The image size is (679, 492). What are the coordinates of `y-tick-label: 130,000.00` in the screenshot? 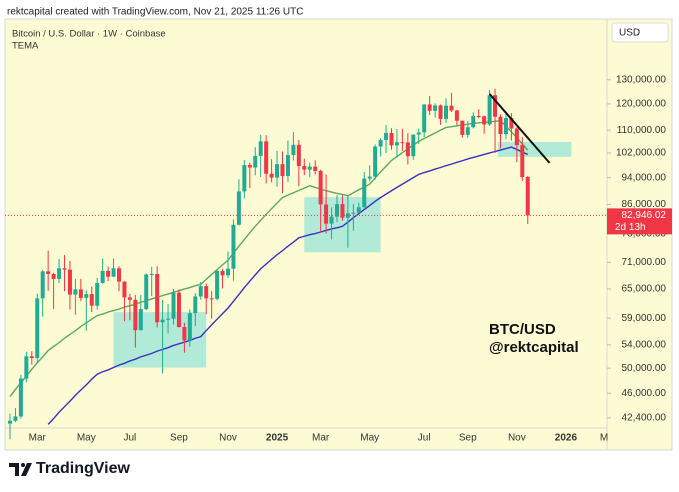 It's located at (641, 79).